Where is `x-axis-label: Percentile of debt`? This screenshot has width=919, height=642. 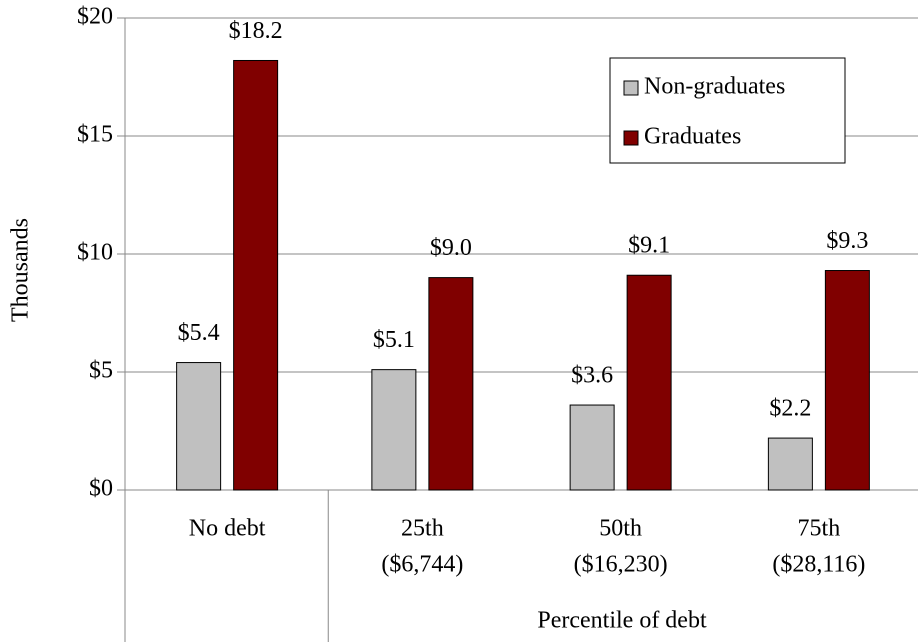
x-axis-label: Percentile of debt is located at coordinates (622, 621).